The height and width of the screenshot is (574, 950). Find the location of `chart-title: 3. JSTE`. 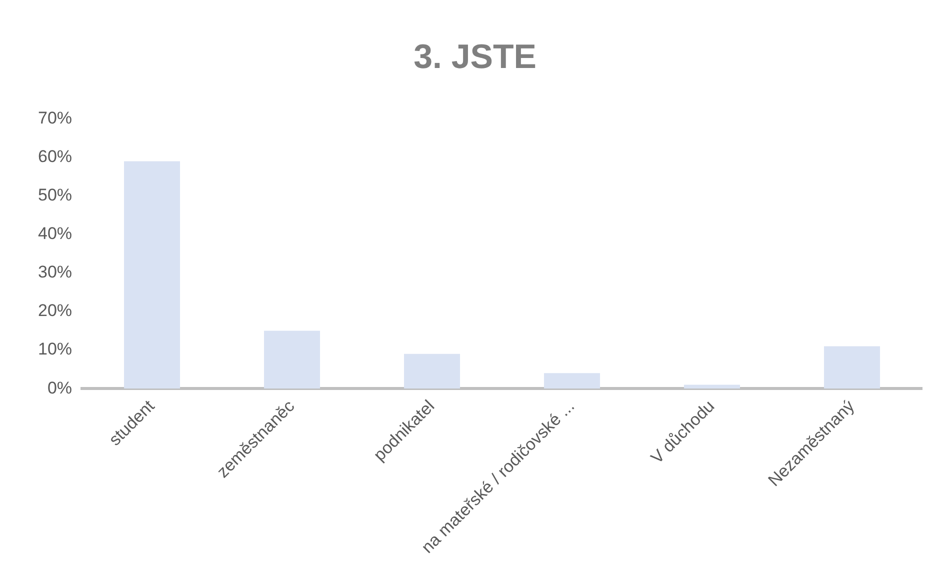

chart-title: 3. JSTE is located at coordinates (475, 57).